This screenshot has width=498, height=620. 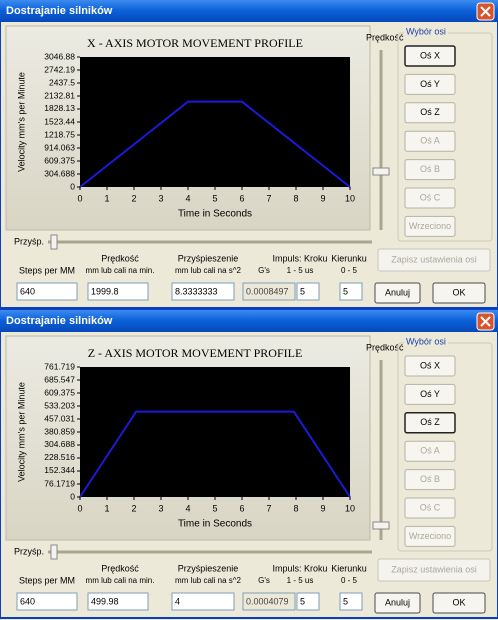 I want to click on y-tick-label: 914.063, so click(x=59, y=147).